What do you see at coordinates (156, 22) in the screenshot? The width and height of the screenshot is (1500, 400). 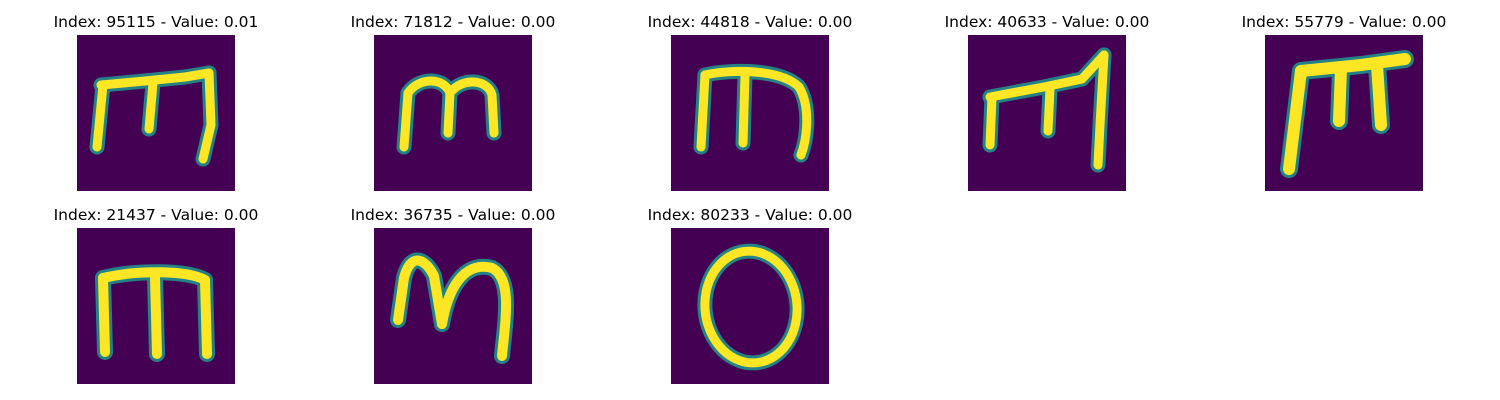 I see `panel-title: Index: 95115 - Value: 0.01` at bounding box center [156, 22].